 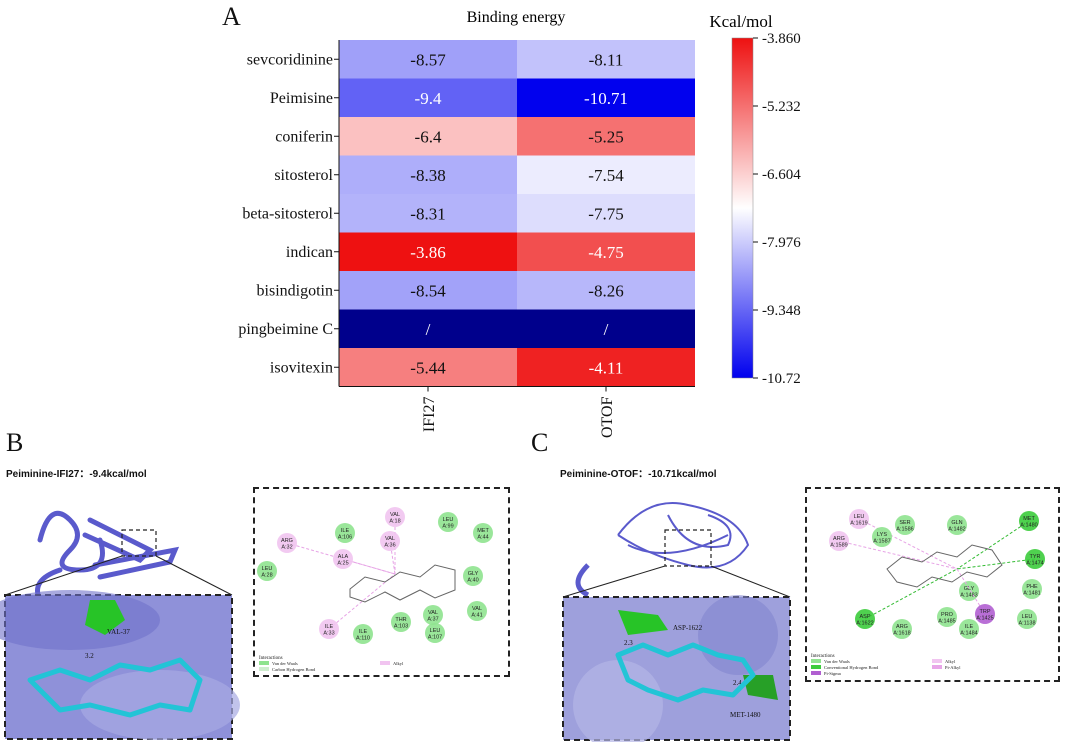 What do you see at coordinates (904, 530) in the screenshot?
I see `residue-number: A:1586` at bounding box center [904, 530].